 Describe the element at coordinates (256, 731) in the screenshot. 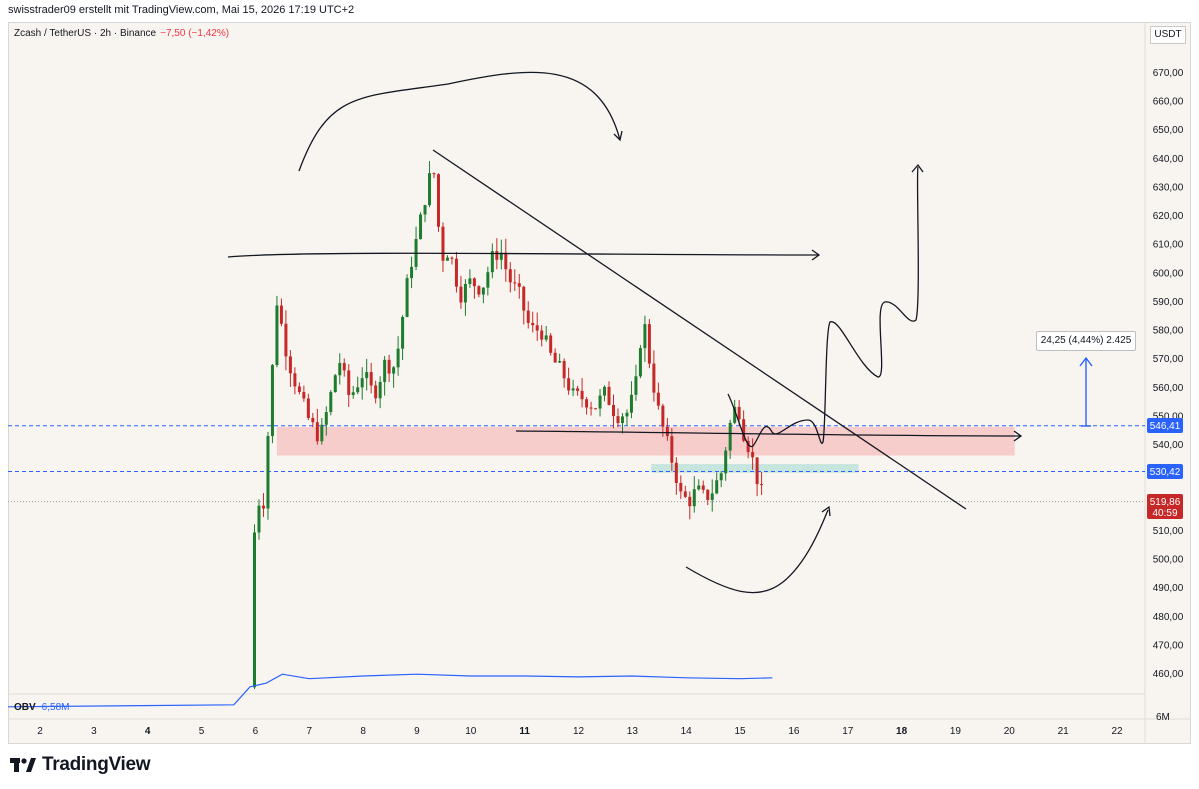

I see `time-tick: 6` at that location.